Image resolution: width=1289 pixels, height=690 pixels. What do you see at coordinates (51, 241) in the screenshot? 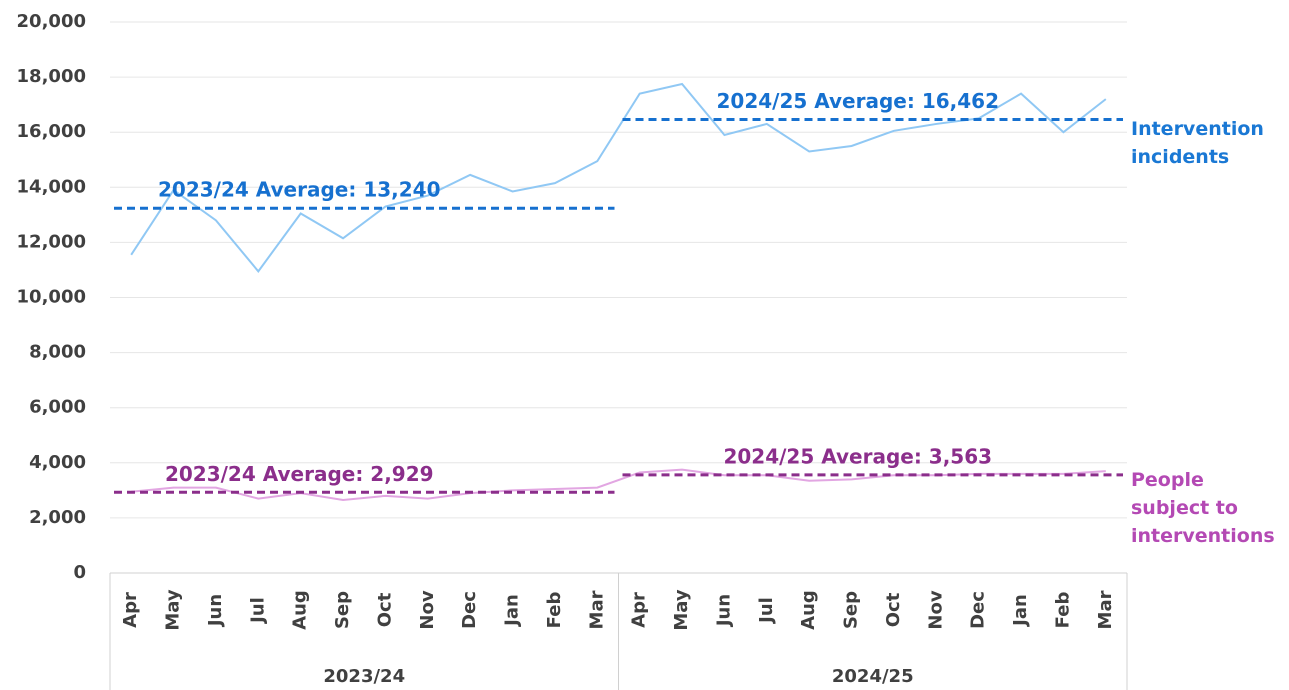
I see `y-tick-label: 12,000` at bounding box center [51, 241].